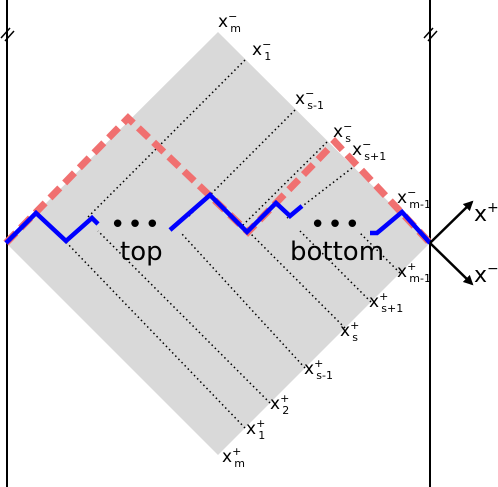 This screenshot has height=487, width=498. What do you see at coordinates (337, 252) in the screenshot?
I see `bottom-label: bottom` at bounding box center [337, 252].